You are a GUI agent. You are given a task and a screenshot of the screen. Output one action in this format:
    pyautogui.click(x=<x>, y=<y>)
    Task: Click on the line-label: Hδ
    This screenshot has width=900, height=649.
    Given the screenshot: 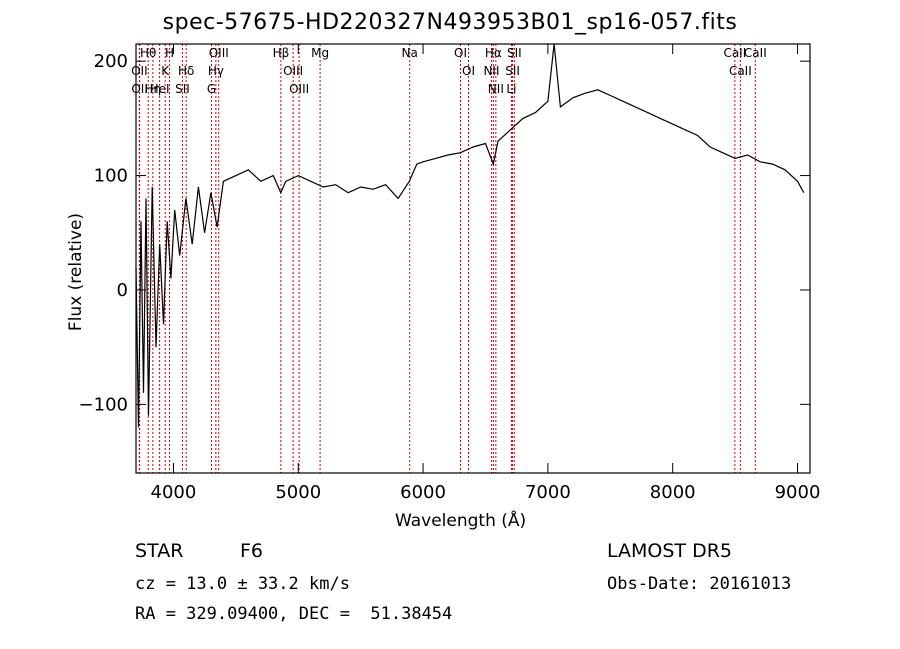 What is the action you would take?
    pyautogui.click(x=186, y=71)
    